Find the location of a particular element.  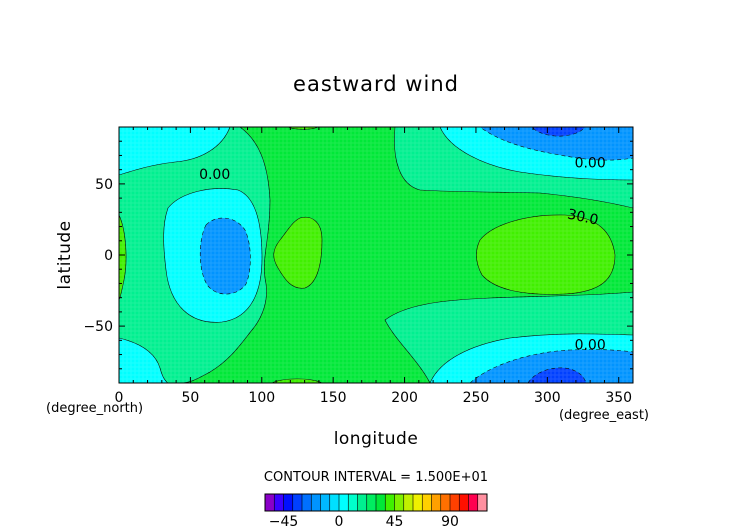

band-neg15-west is located at coordinates (225, 256).